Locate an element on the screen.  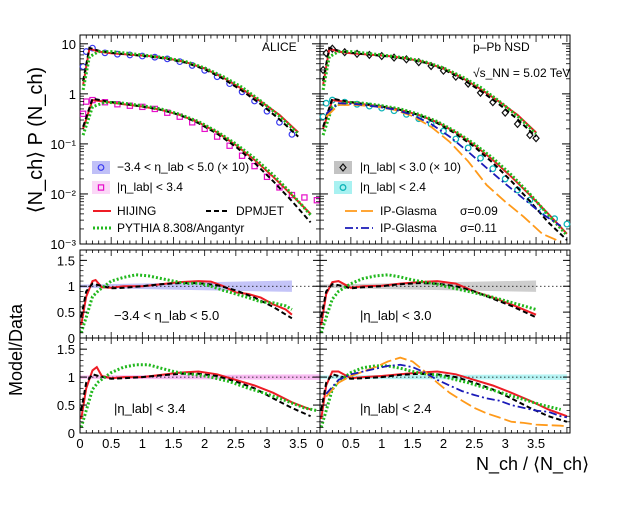
x-axis-title: N_ch / ⟨N_ch⟩ is located at coordinates (532, 464).